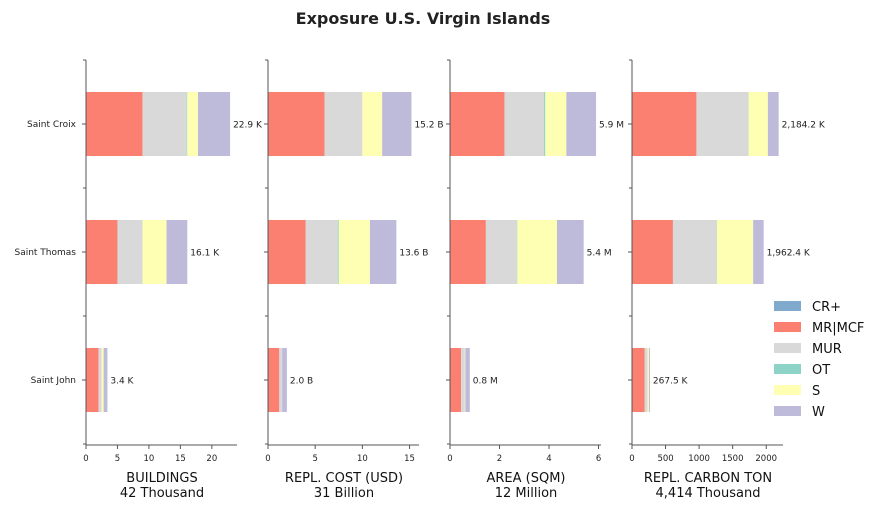 Image resolution: width=884 pixels, height=514 pixels. Describe the element at coordinates (344, 493) in the screenshot. I see `x-axis-sublabel: 31 Billion` at that location.